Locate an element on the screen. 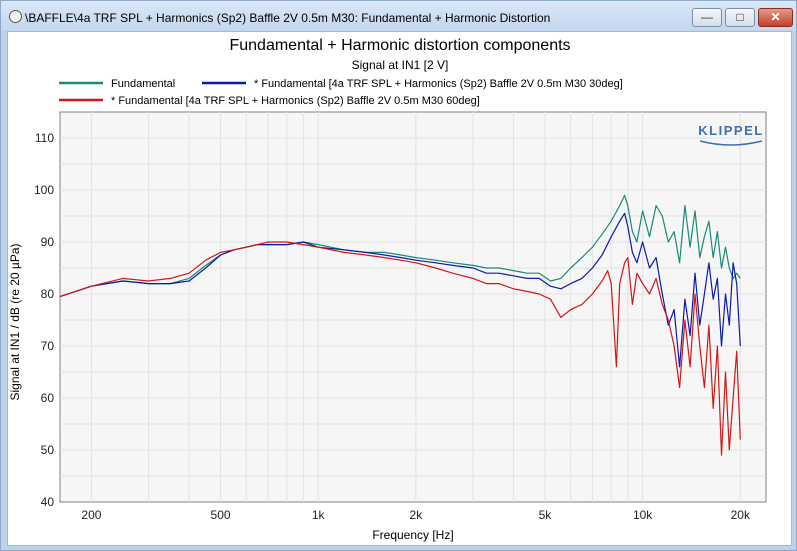 This screenshot has width=797, height=551. y-tick-label: 50 is located at coordinates (48, 450).